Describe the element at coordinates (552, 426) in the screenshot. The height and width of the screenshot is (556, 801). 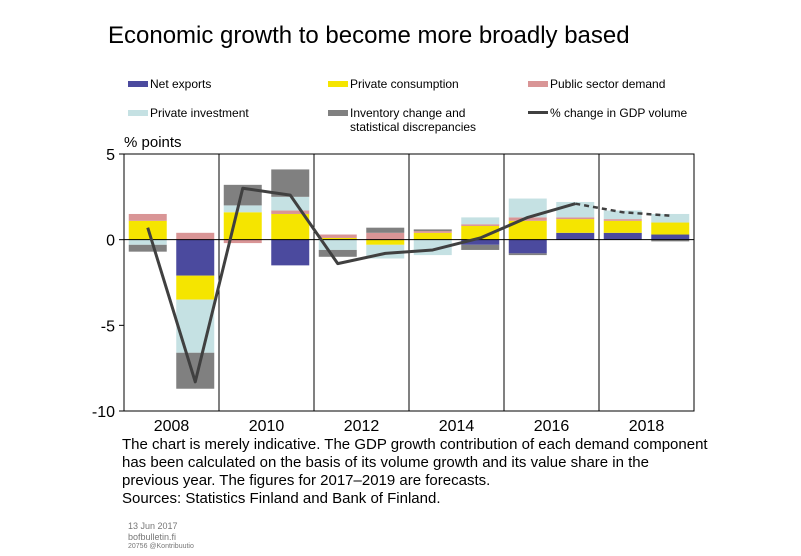
I see `x-tick-label: 2016` at that location.